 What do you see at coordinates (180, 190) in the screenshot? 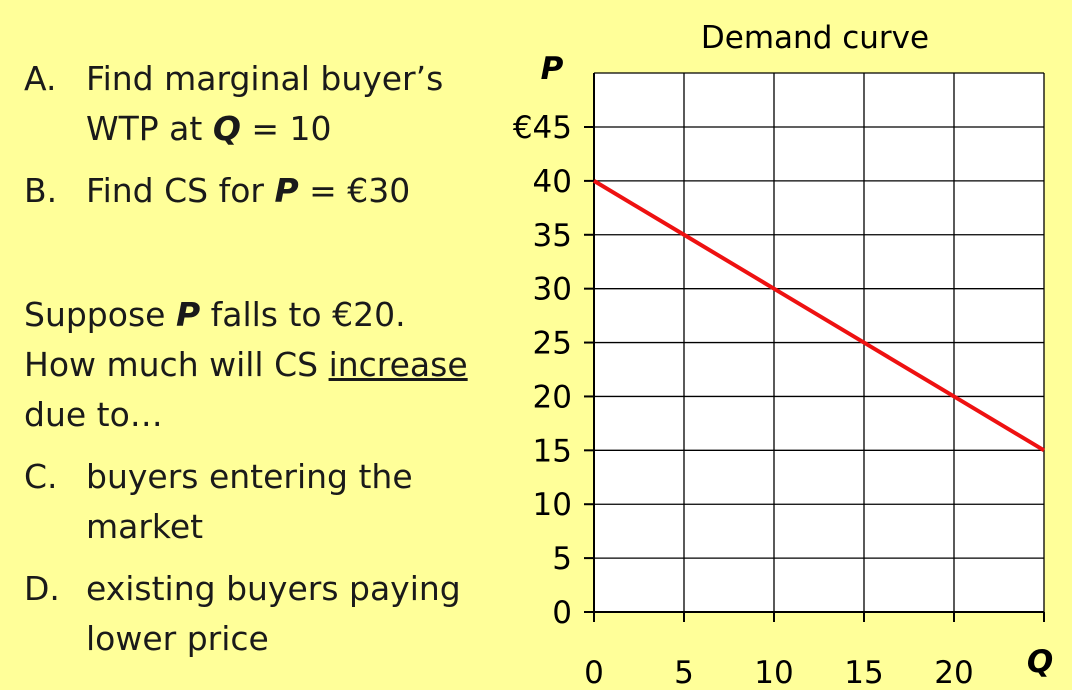
I see `question-b-prefix: Find CS for` at bounding box center [180, 190].